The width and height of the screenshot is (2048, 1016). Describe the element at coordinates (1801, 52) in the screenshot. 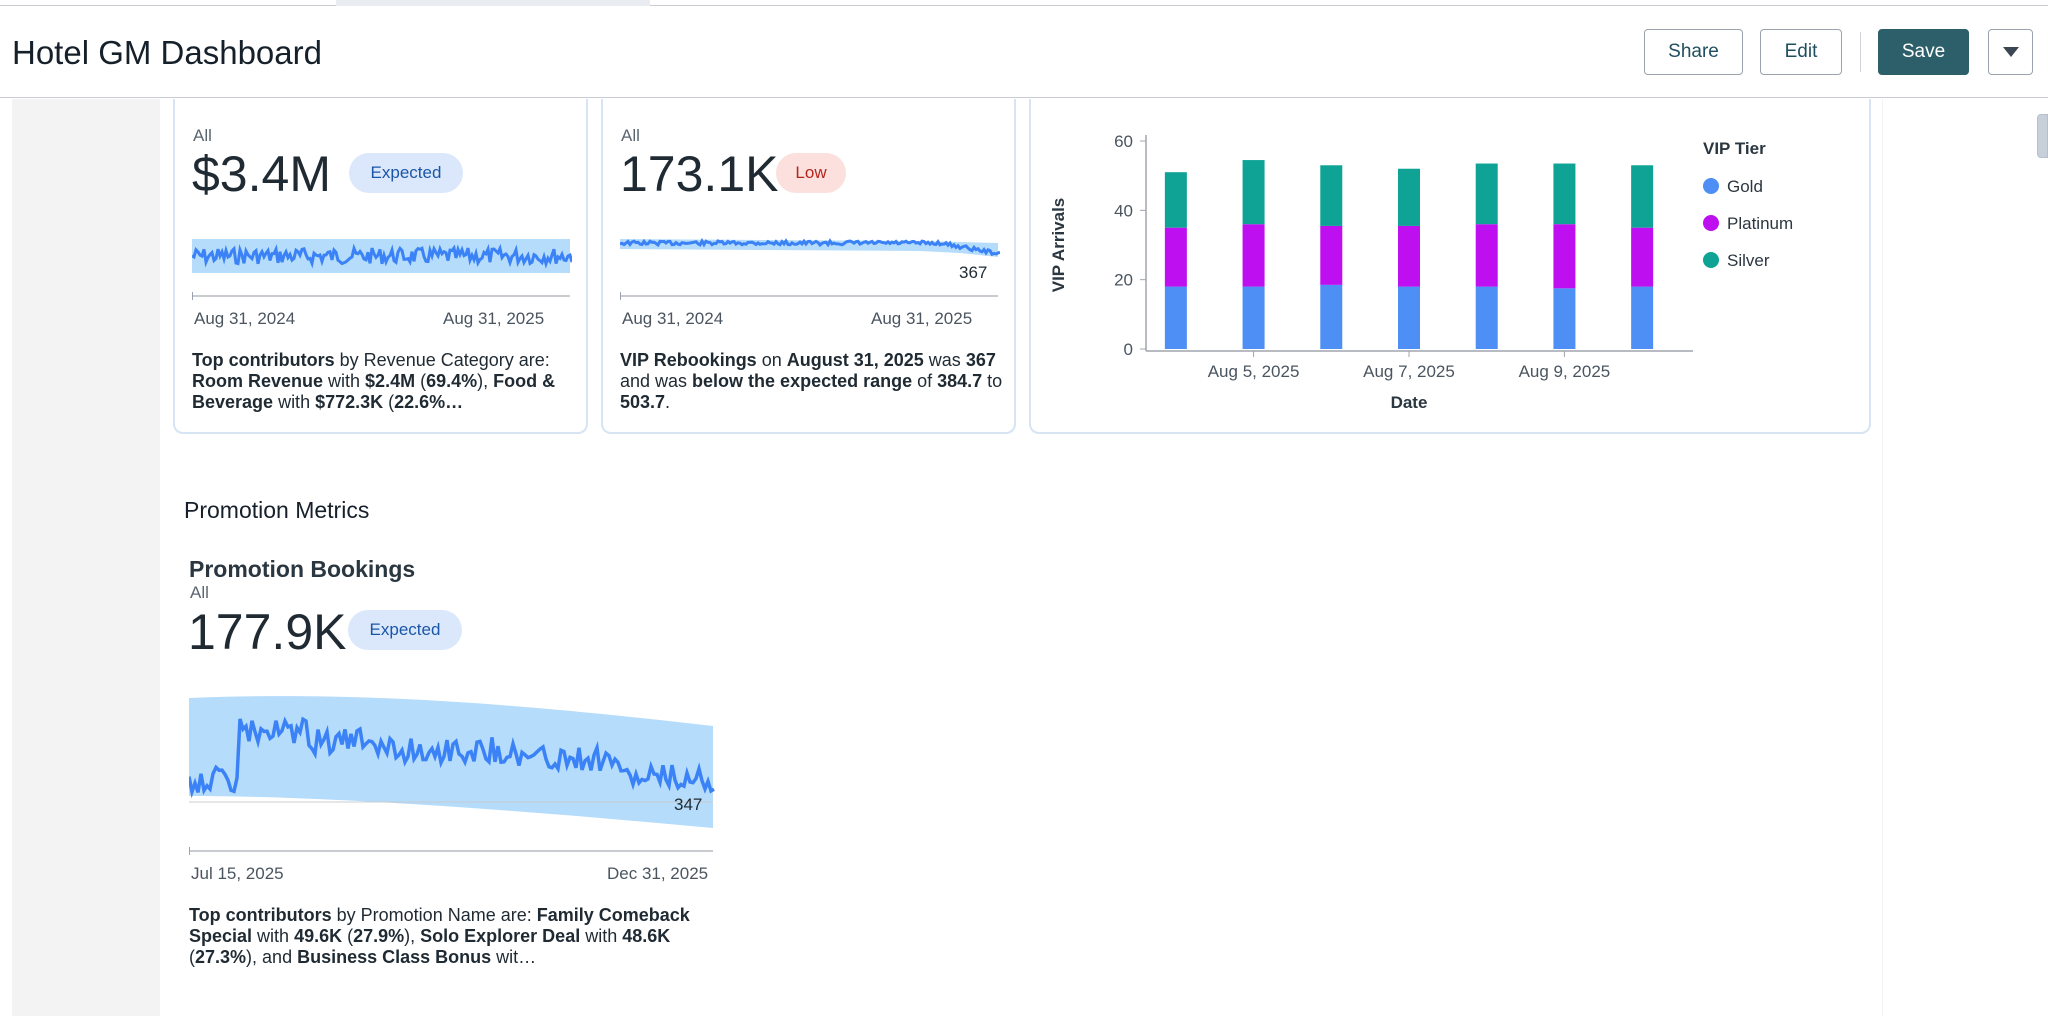

I see `edit-button: Edit` at that location.